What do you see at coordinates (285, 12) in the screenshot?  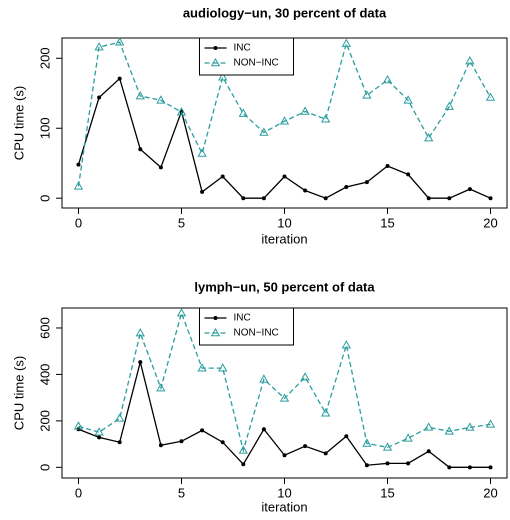 I see `chart-title: audiology−un, 30 percent of data` at bounding box center [285, 12].